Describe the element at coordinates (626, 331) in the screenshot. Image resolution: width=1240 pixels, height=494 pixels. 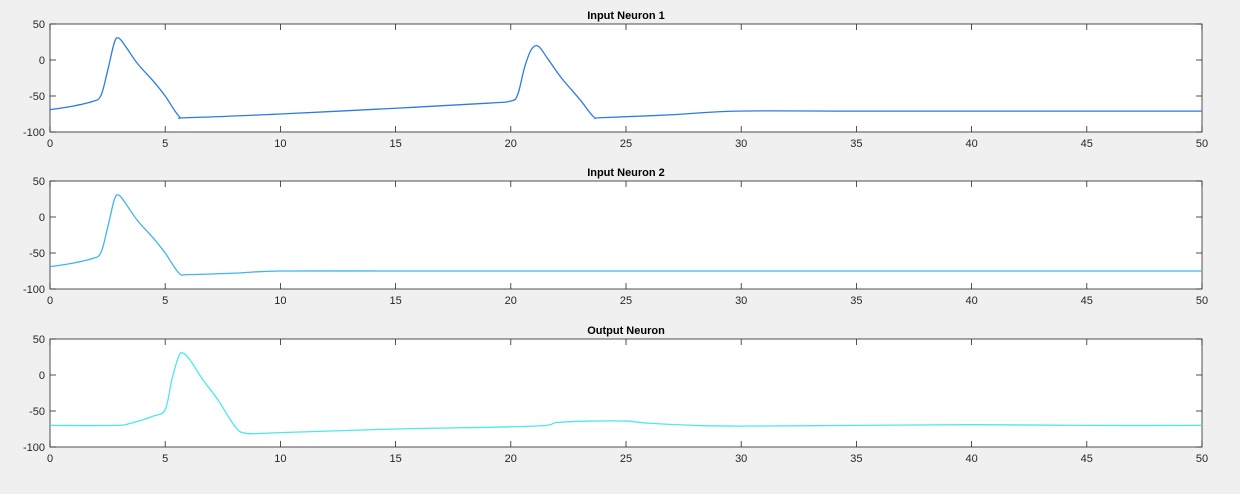
I see `chart-title: Output Neuron` at that location.